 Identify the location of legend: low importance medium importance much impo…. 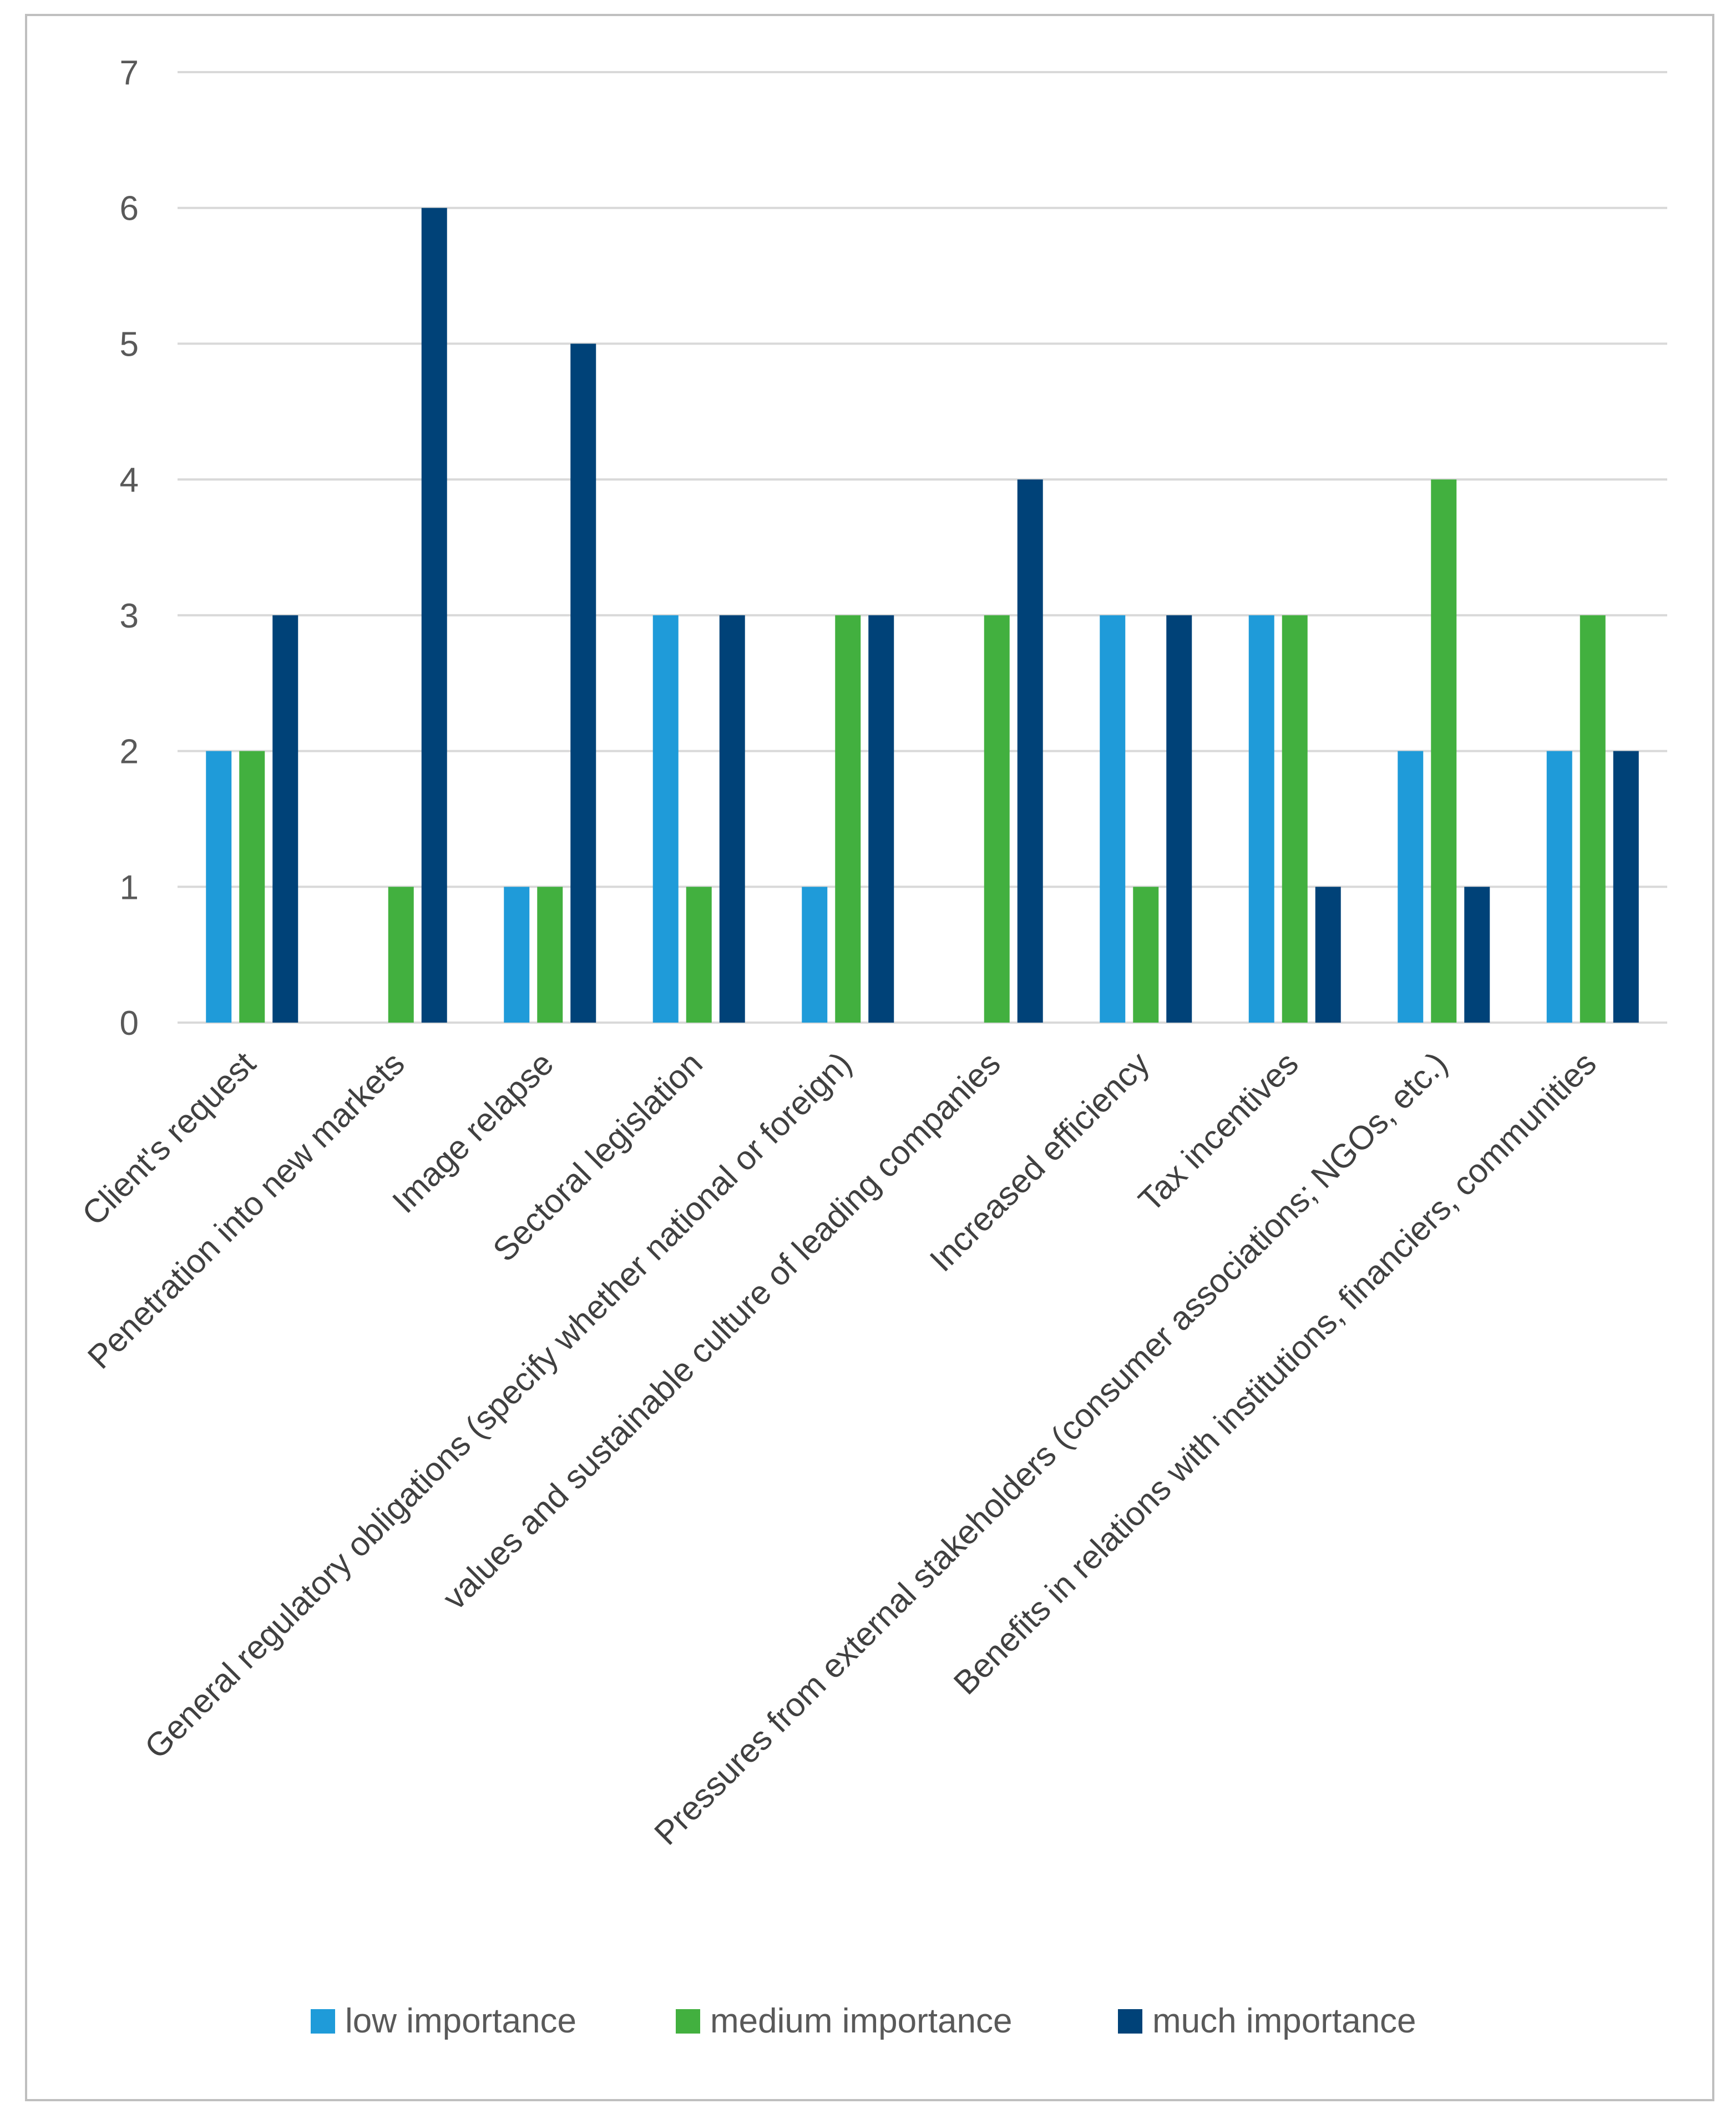
(864, 2021).